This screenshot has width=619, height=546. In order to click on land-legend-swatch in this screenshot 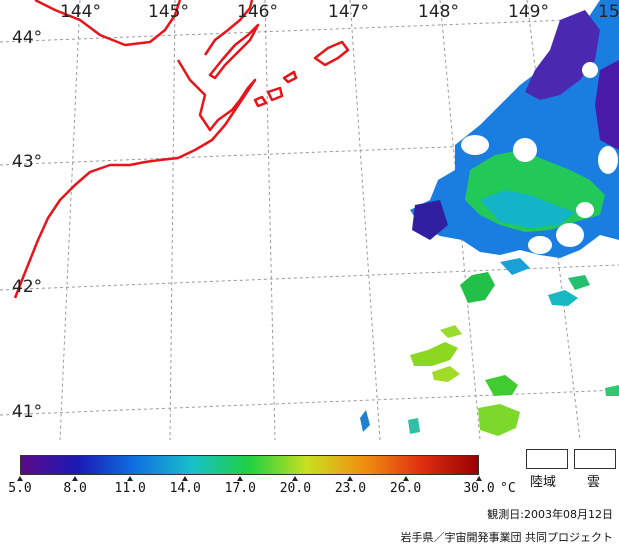, I will do `click(547, 459)`.